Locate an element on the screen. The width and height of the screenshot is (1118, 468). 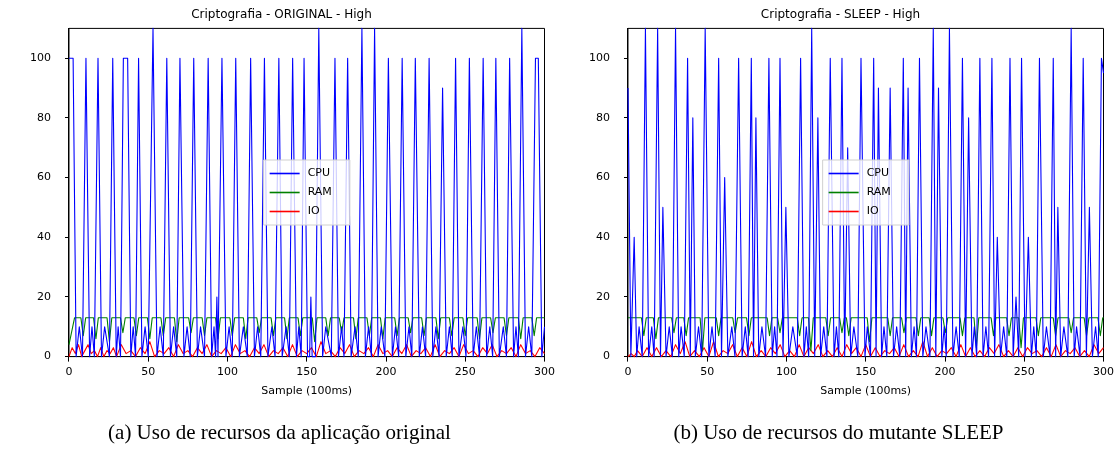
text: (b) Uso de recursos do mutante SLEEP is located at coordinates (838, 432).